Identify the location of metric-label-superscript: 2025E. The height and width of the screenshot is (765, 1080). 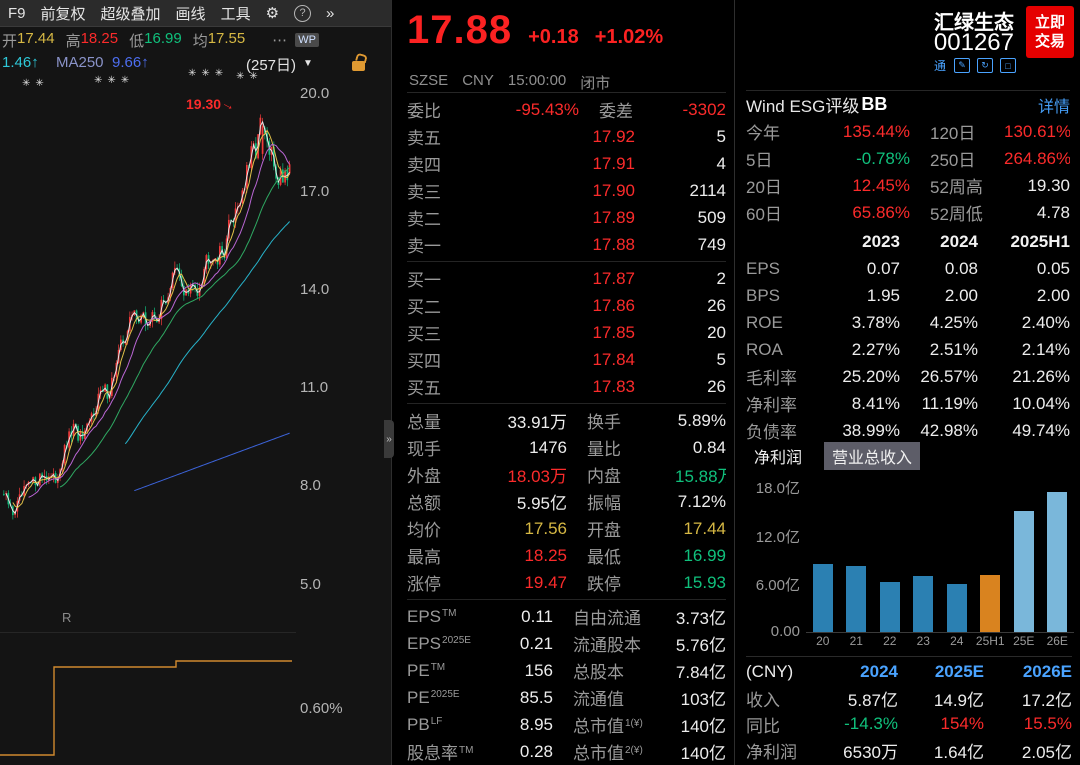
(445, 694).